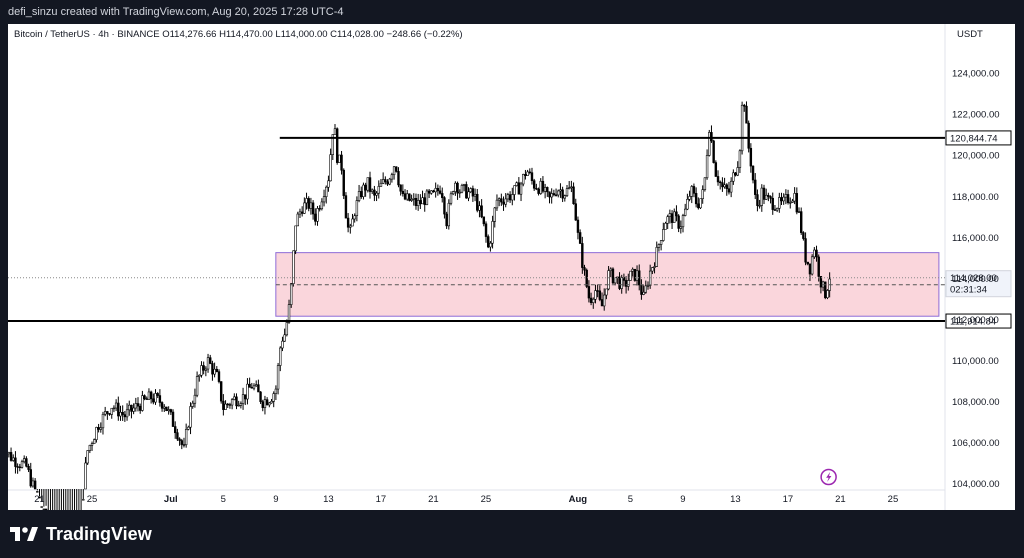 Image resolution: width=1024 pixels, height=558 pixels. What do you see at coordinates (486, 499) in the screenshot?
I see `x-tick-label: 25` at bounding box center [486, 499].